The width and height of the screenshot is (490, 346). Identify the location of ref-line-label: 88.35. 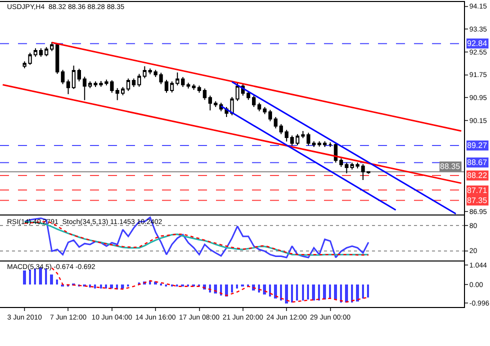
(450, 166).